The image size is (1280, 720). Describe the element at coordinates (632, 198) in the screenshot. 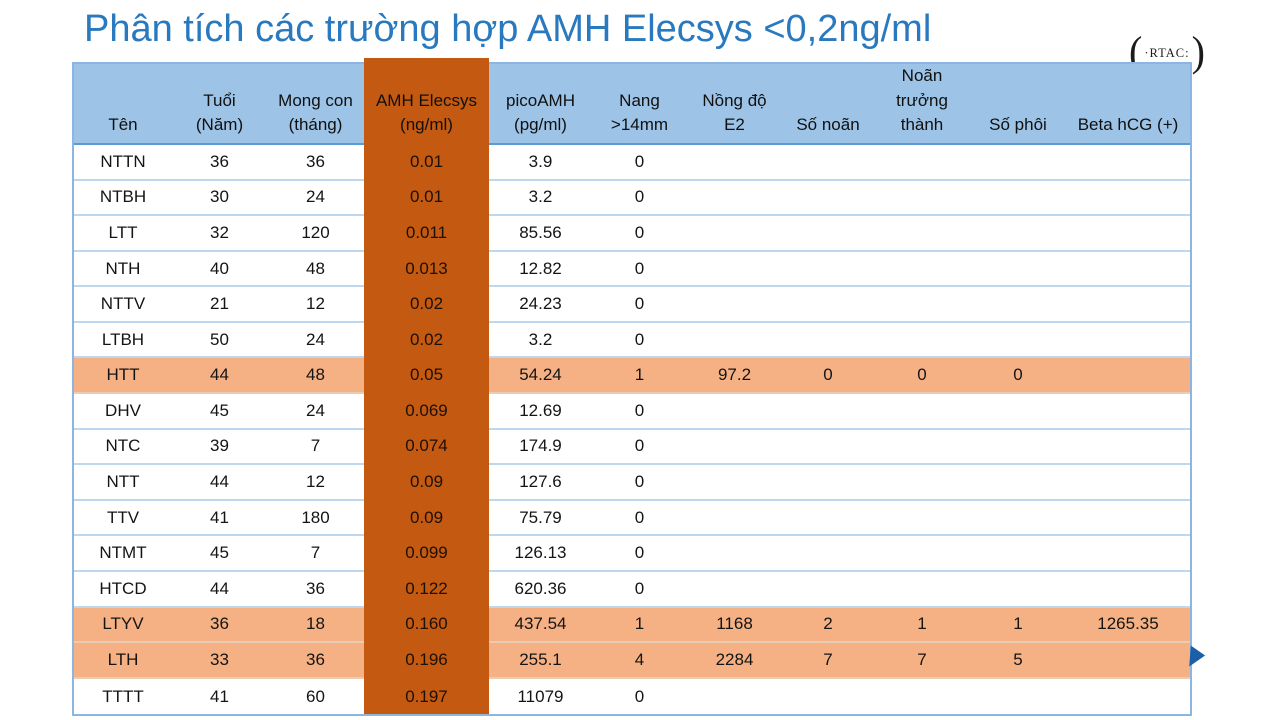

I see `table-row: NTBH 30 24 0.01 3.2 0` at that location.